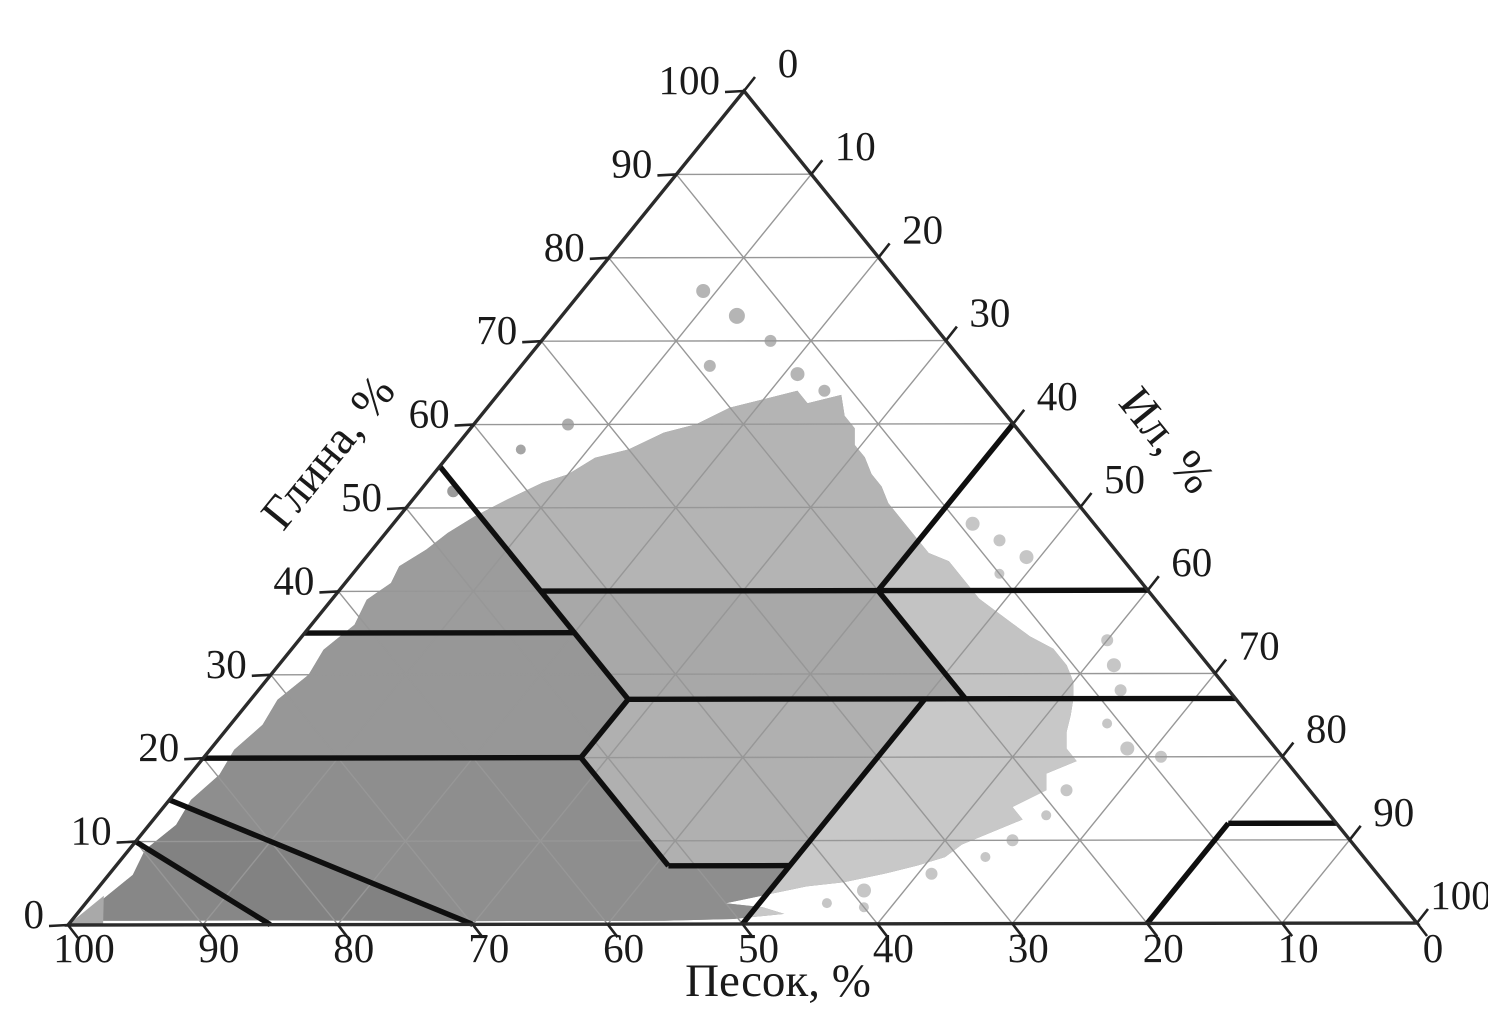  What do you see at coordinates (893, 948) in the screenshot?
I see `bottom-tick-label: 40` at bounding box center [893, 948].